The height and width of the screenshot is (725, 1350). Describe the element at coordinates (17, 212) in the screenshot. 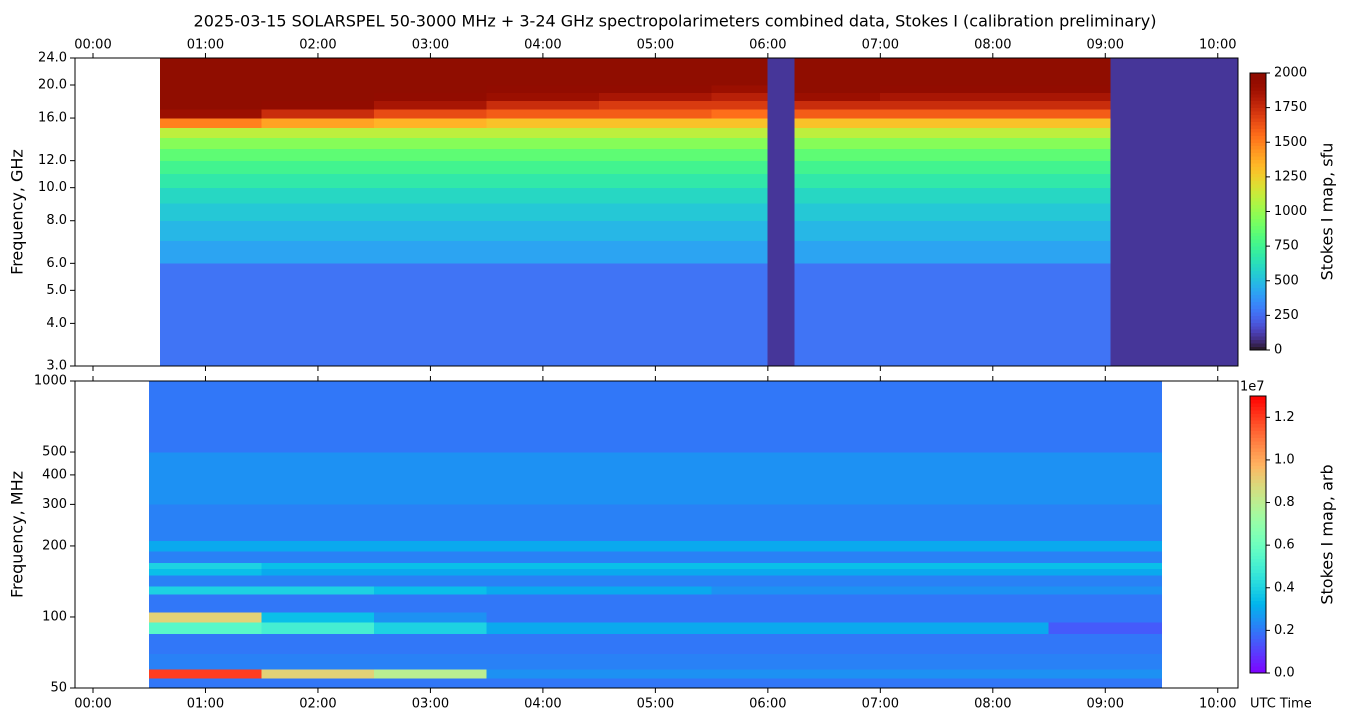

I see `y-axis-label: Frequency, GHz` at that location.